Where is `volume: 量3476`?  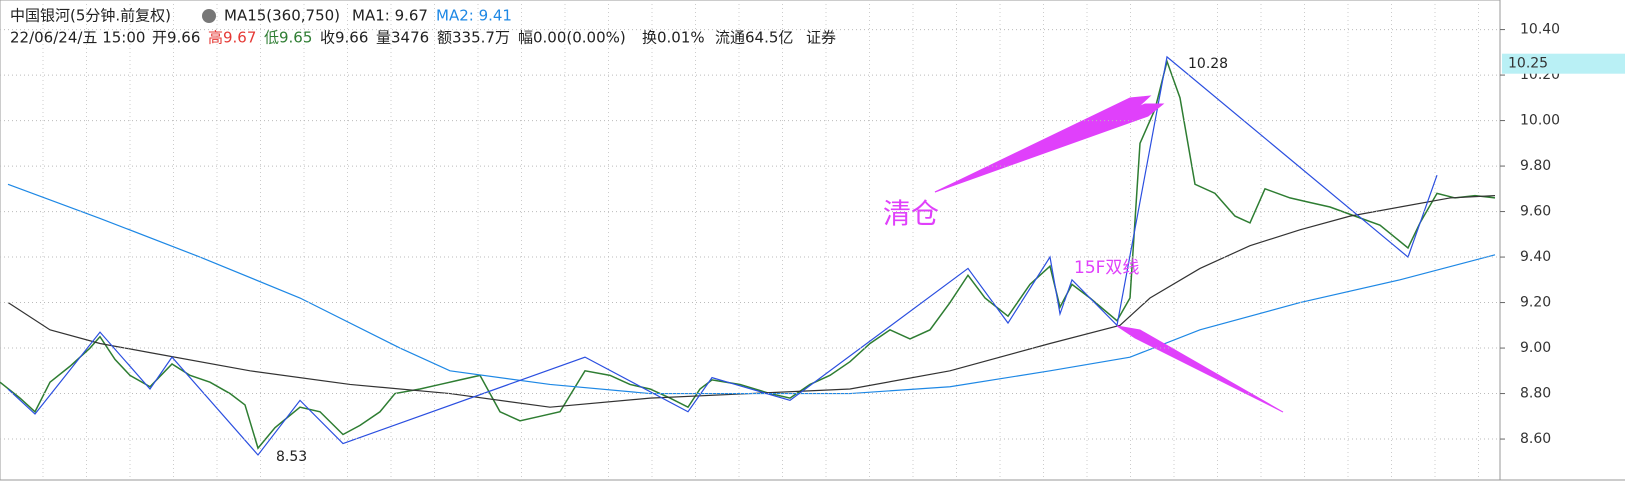
volume: 量3476 is located at coordinates (402, 38).